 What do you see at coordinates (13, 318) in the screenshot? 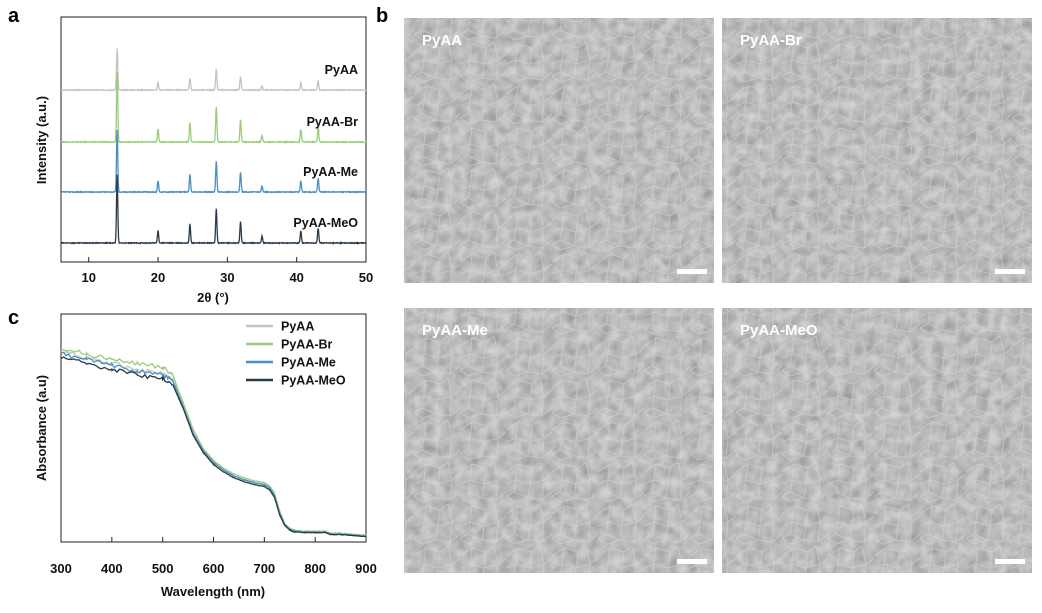
I see `panel-letter-c: c` at bounding box center [13, 318].